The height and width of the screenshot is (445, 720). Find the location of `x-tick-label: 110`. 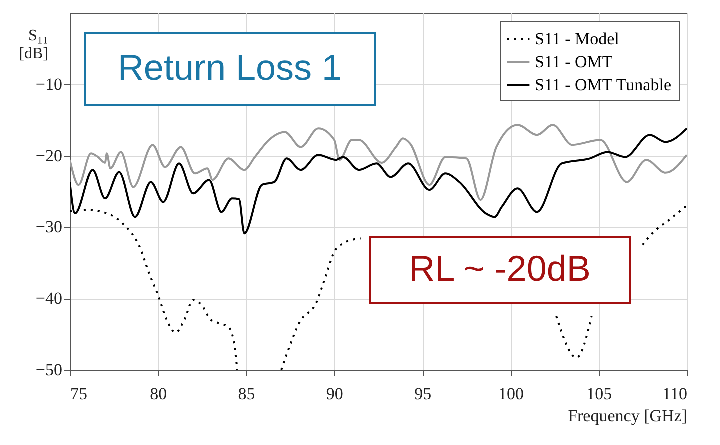

x-tick-label: 110 is located at coordinates (675, 394).